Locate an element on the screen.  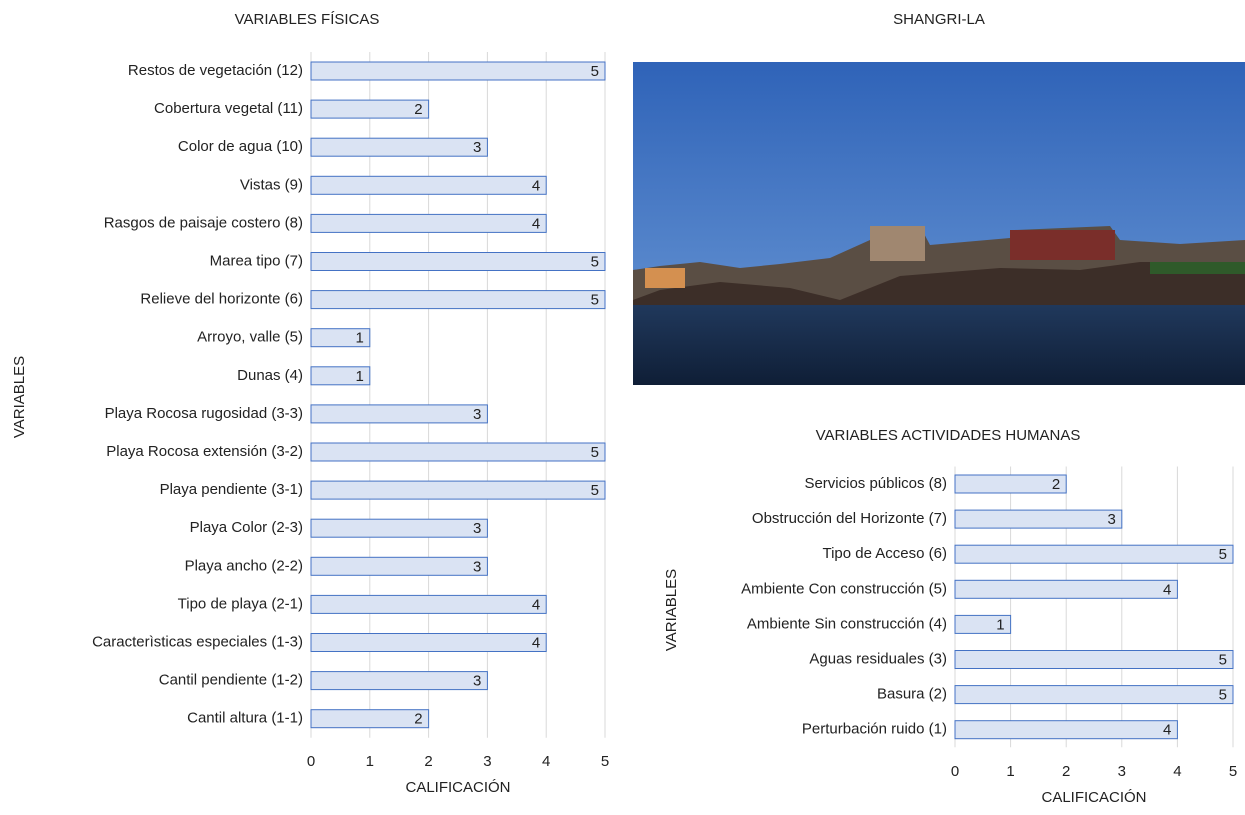
y-tick-label: Tipo de Acceso (6) is located at coordinates (884, 553).